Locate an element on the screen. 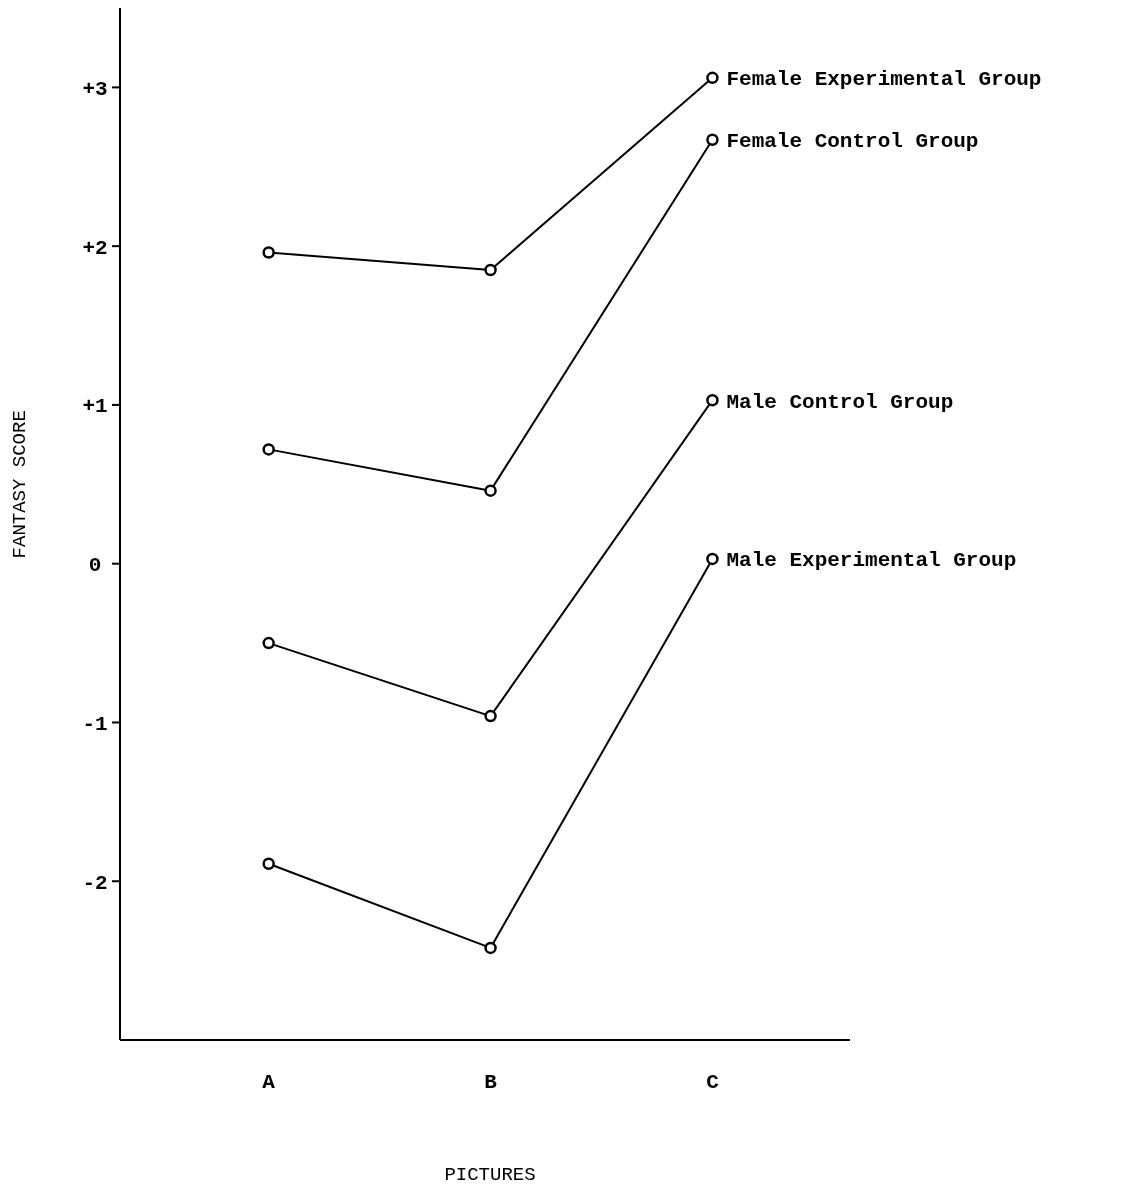  series-label: Male Control Group is located at coordinates (840, 402).